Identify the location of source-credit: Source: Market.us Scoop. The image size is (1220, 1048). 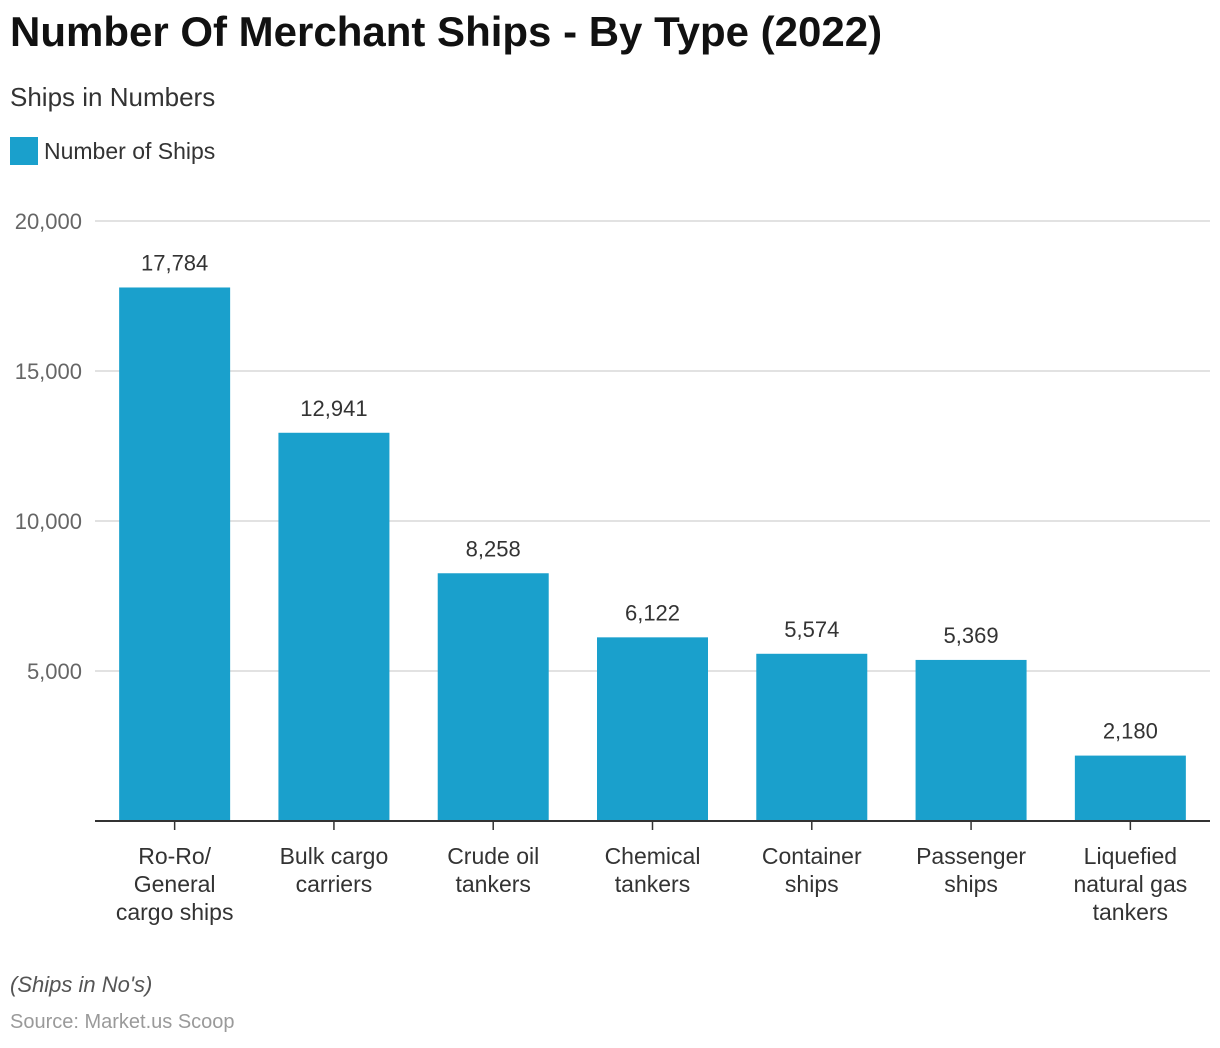
(122, 1022).